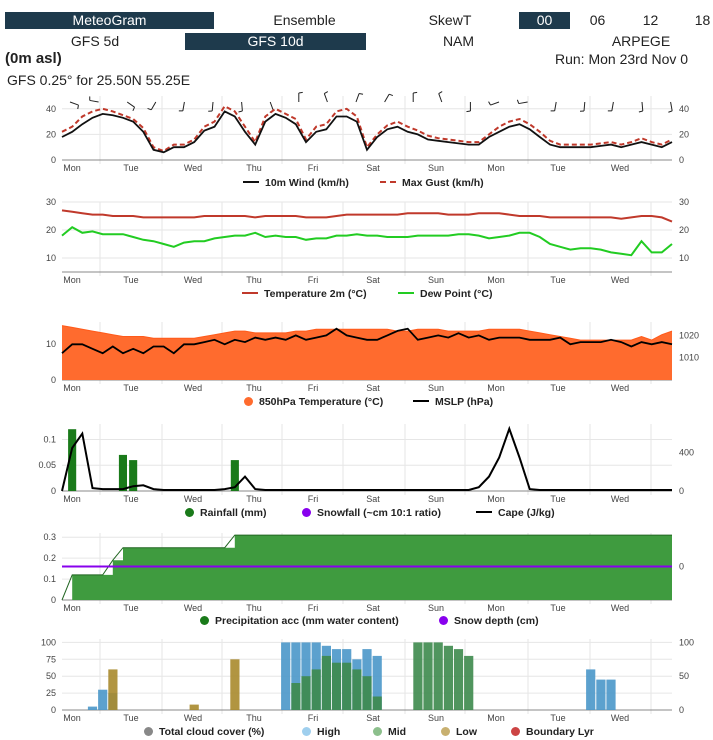  I want to click on legend-boundary-cloud: Boundary Lyr, so click(552, 732).